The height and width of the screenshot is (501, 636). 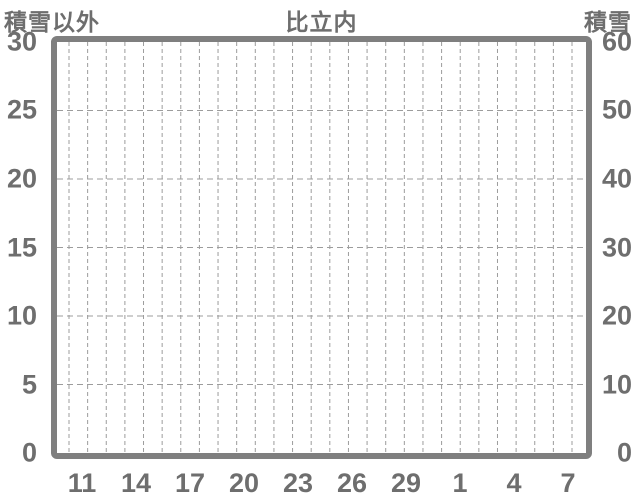 I want to click on x-tick-label: 23, so click(x=298, y=483).